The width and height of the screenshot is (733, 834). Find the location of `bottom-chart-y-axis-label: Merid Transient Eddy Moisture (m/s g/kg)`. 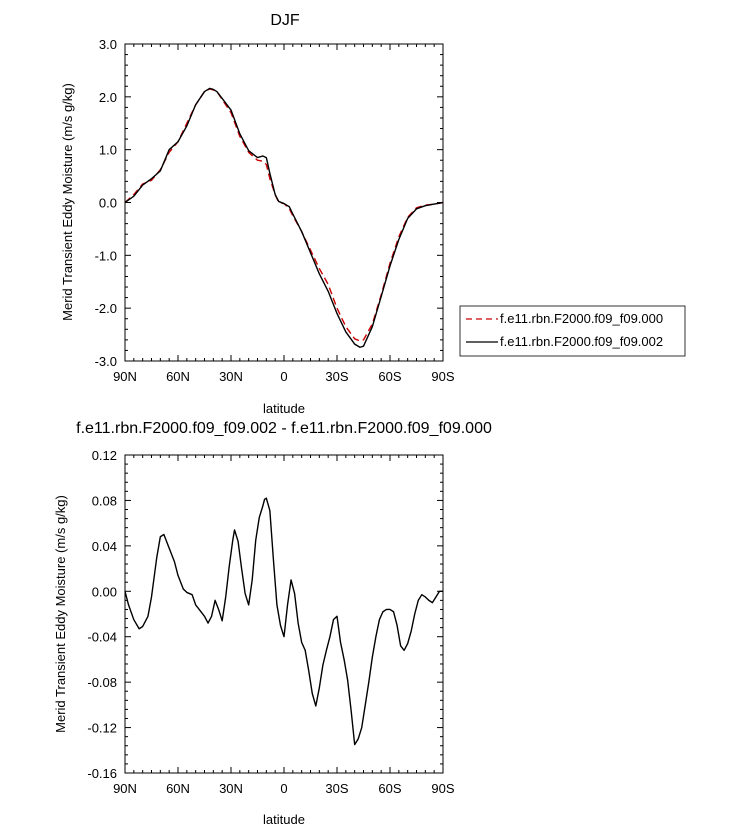

bottom-chart-y-axis-label: Merid Transient Eddy Moisture (m/s g/kg) is located at coordinates (60, 614).